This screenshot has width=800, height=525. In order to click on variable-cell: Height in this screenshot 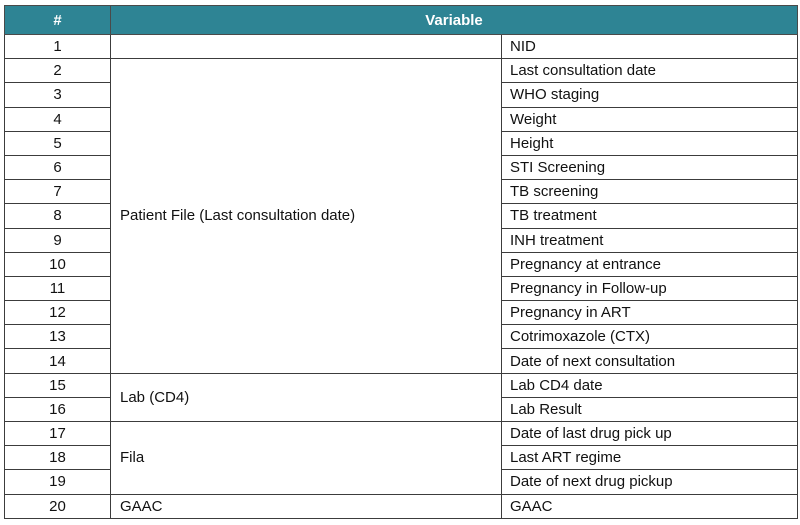, I will do `click(649, 143)`.